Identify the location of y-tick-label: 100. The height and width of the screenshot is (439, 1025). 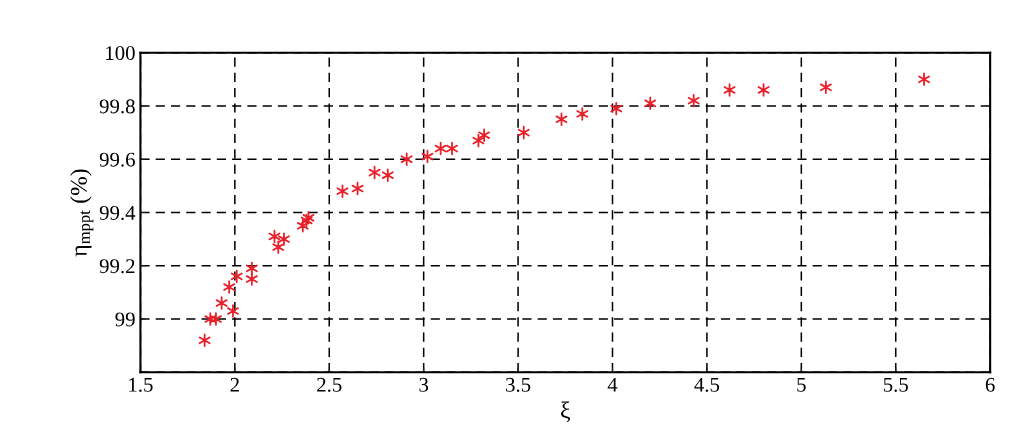
(120, 53).